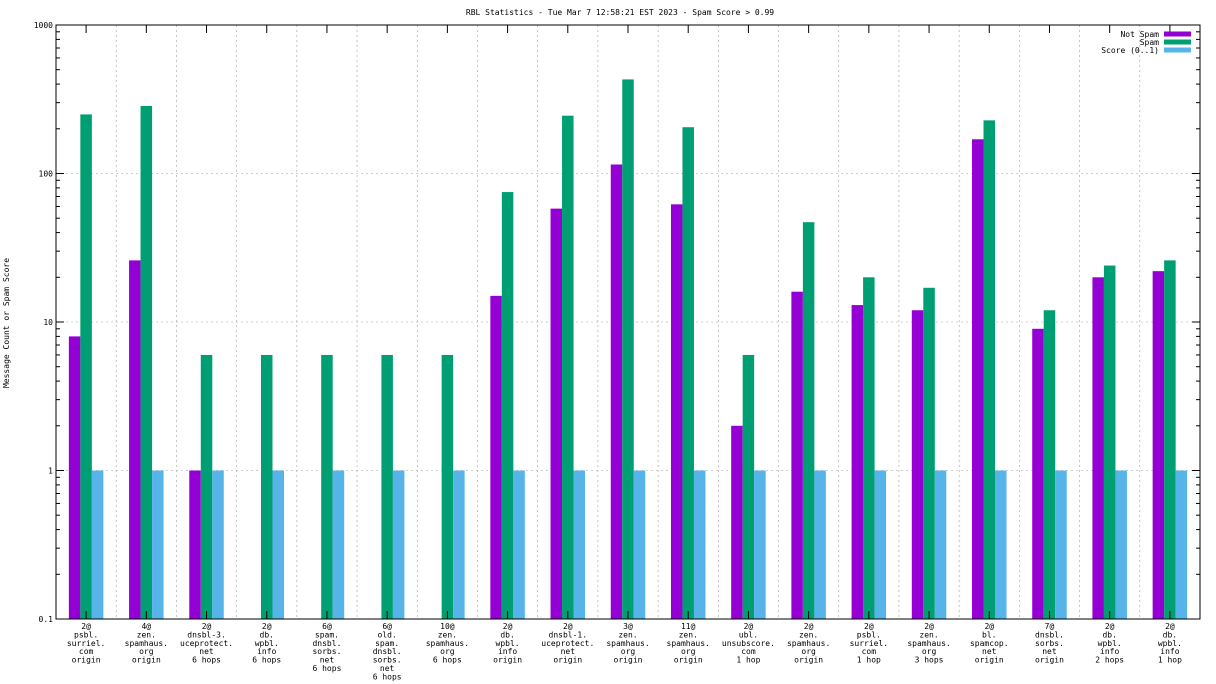  I want to click on x-tick-label: com, so click(748, 651).